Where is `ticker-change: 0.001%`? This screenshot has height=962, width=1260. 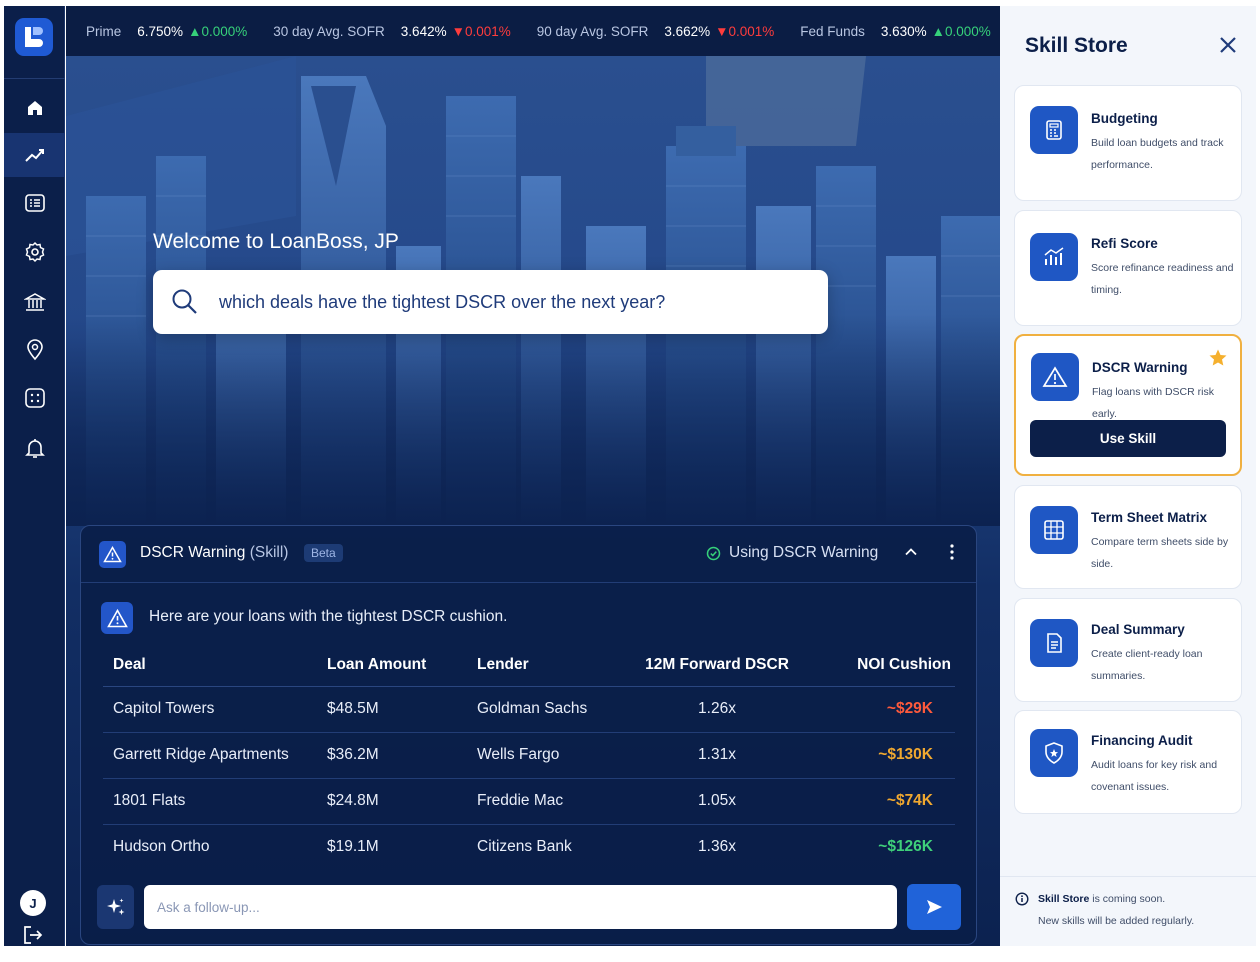 ticker-change: 0.001% is located at coordinates (487, 31).